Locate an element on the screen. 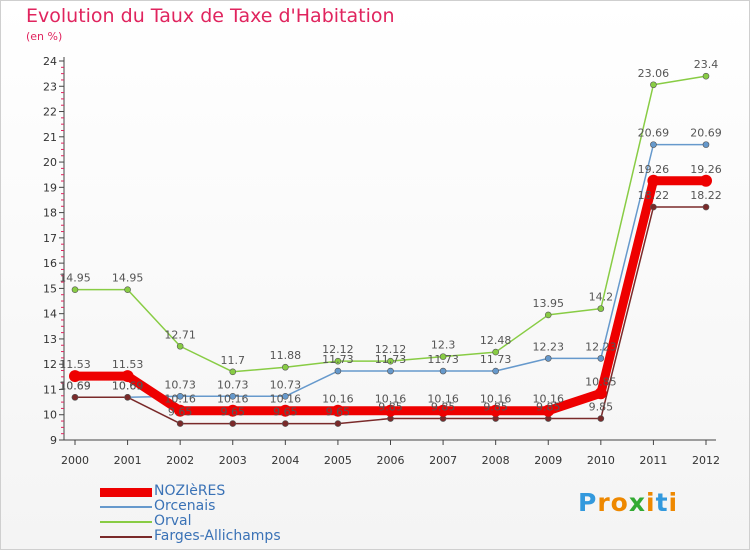  legend-label: Orval is located at coordinates (173, 521).